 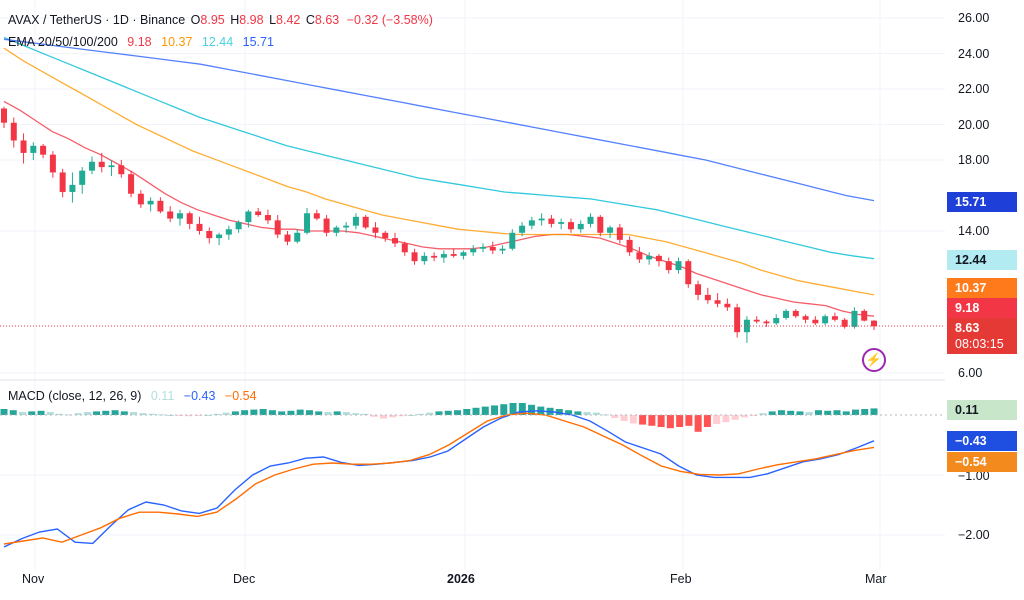 I want to click on ema-legend-label: EMA 20/50/100/200, so click(x=63, y=42).